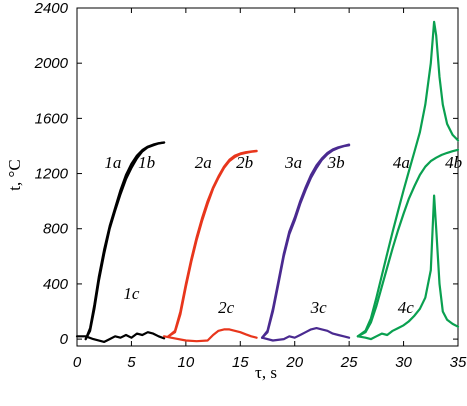 This screenshot has width=467, height=406. What do you see at coordinates (244, 162) in the screenshot?
I see `curve-label-2b: 2b` at bounding box center [244, 162].